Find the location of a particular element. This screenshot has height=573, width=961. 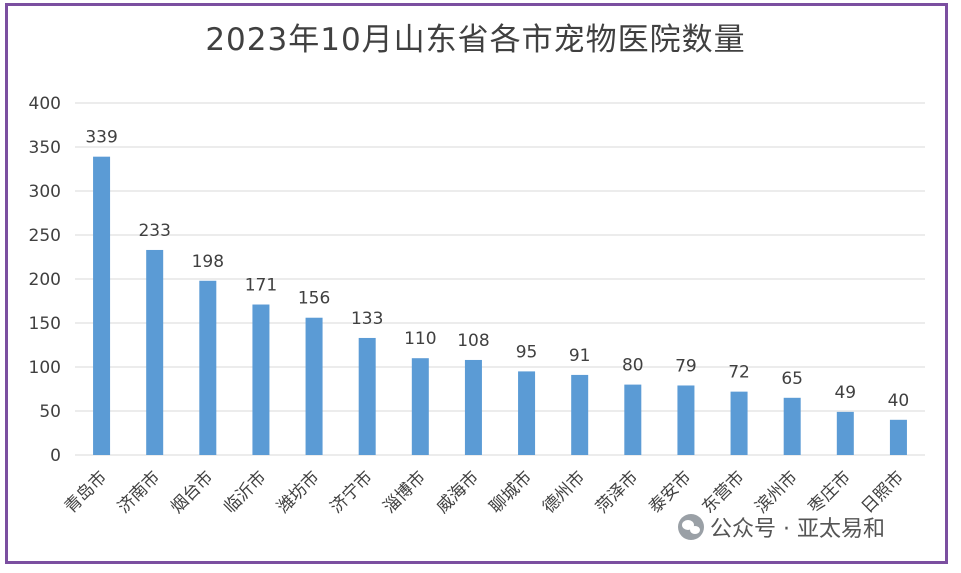

x-tick-label: 临沂市 is located at coordinates (245, 492).